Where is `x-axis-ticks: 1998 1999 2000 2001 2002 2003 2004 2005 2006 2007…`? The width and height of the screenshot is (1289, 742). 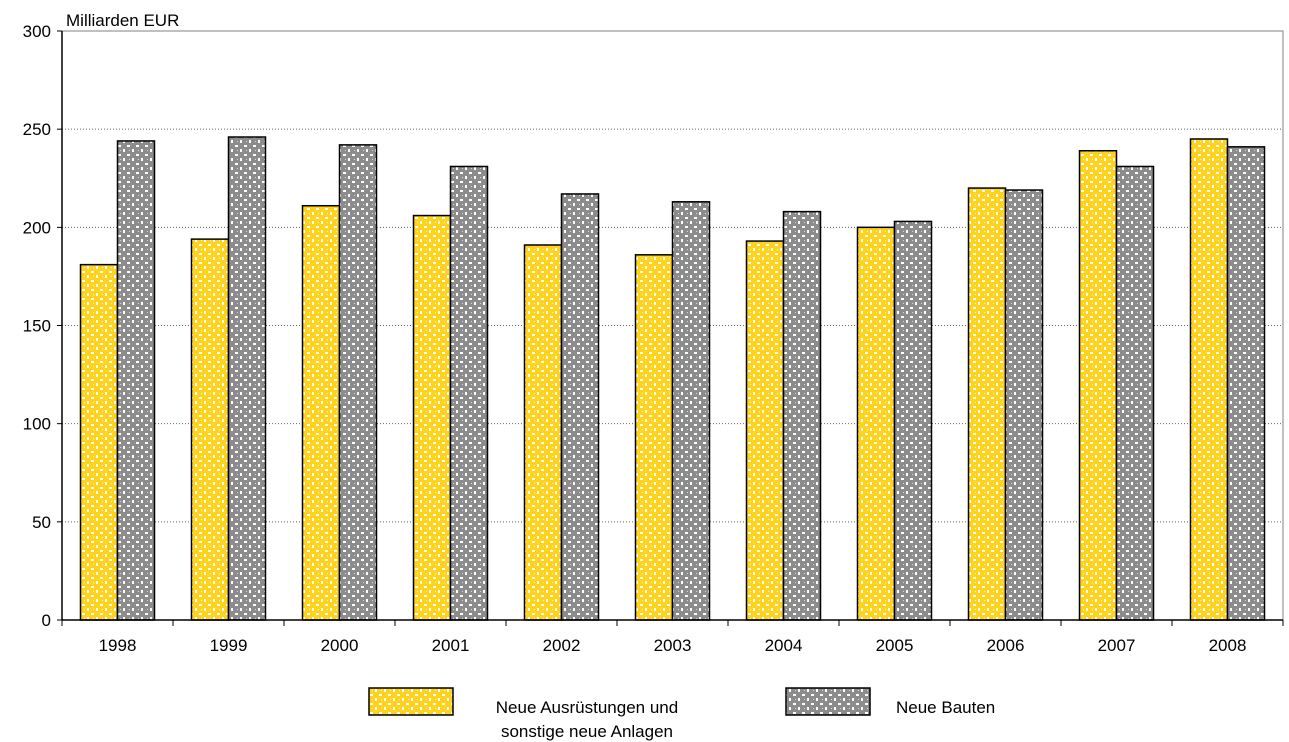 x-axis-ticks: 1998 1999 2000 2001 2002 2003 2004 2005 2006 2007… is located at coordinates (672, 637).